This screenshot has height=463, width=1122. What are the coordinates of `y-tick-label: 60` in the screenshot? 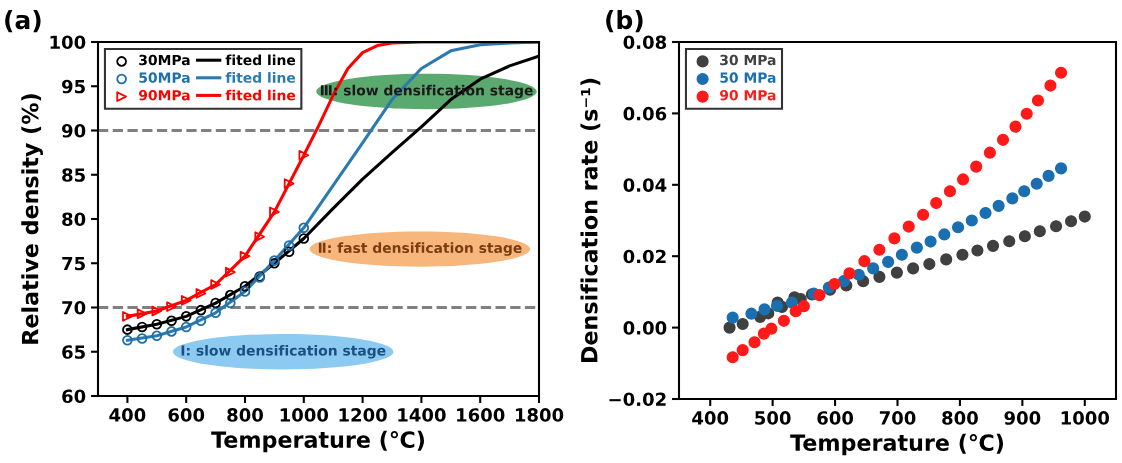 It's located at (74, 396).